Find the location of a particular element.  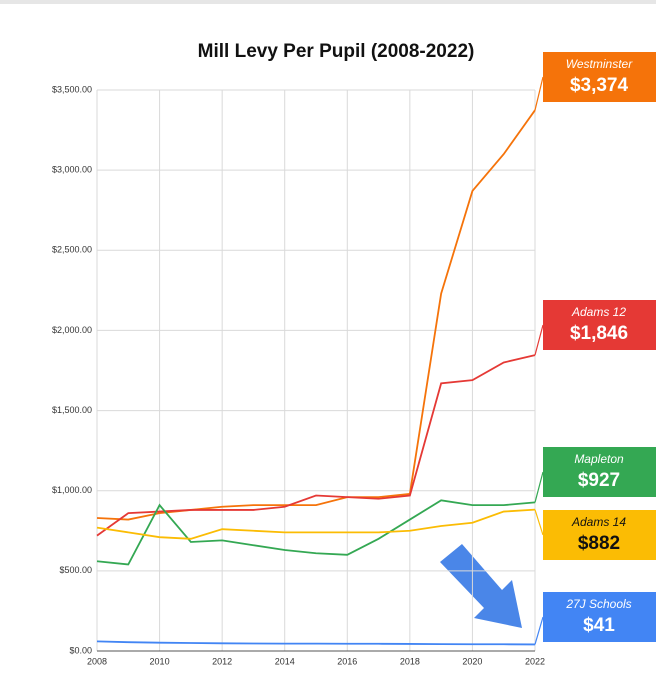

y-tick-label: $500.00 is located at coordinates (75, 570).